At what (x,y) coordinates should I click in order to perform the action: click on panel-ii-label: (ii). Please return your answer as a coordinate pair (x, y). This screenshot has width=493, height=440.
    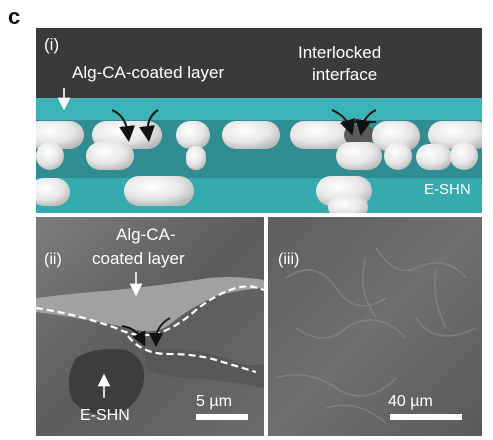
    Looking at the image, I should click on (53, 259).